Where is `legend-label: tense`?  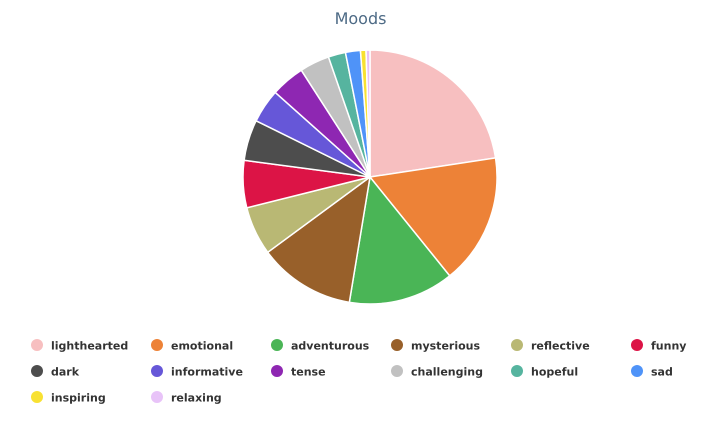 legend-label: tense is located at coordinates (308, 372).